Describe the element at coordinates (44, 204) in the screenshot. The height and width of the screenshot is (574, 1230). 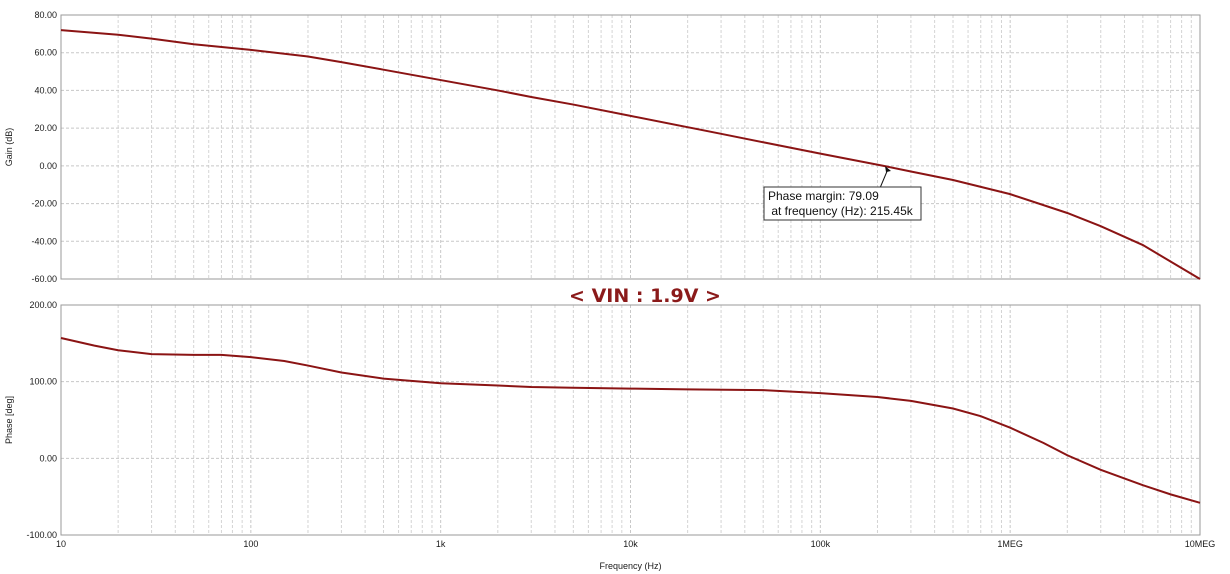
I see `y-tick-label: -20.00` at that location.